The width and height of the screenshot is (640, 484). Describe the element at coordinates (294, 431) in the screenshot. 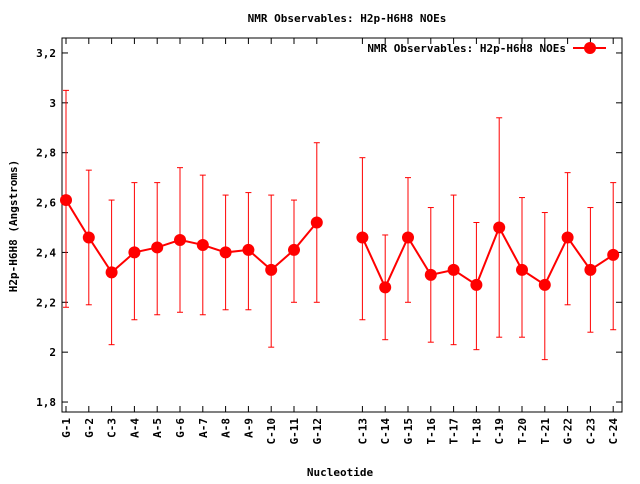

I see `x-tick-label: G-11` at that location.